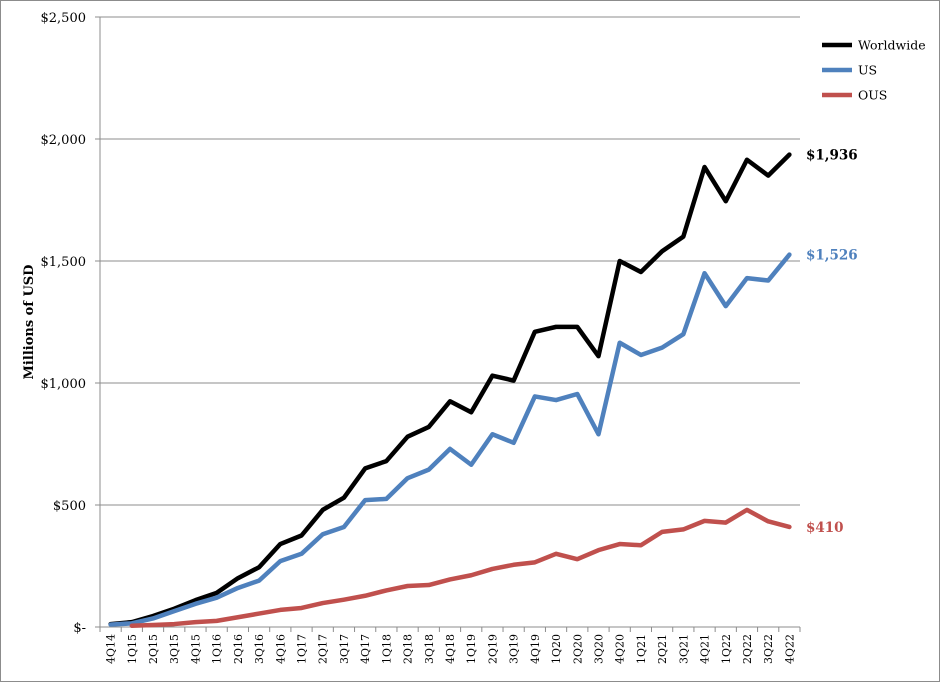 The height and width of the screenshot is (682, 940). What do you see at coordinates (429, 649) in the screenshot?
I see `x-tick-label: 3Q18` at bounding box center [429, 649].